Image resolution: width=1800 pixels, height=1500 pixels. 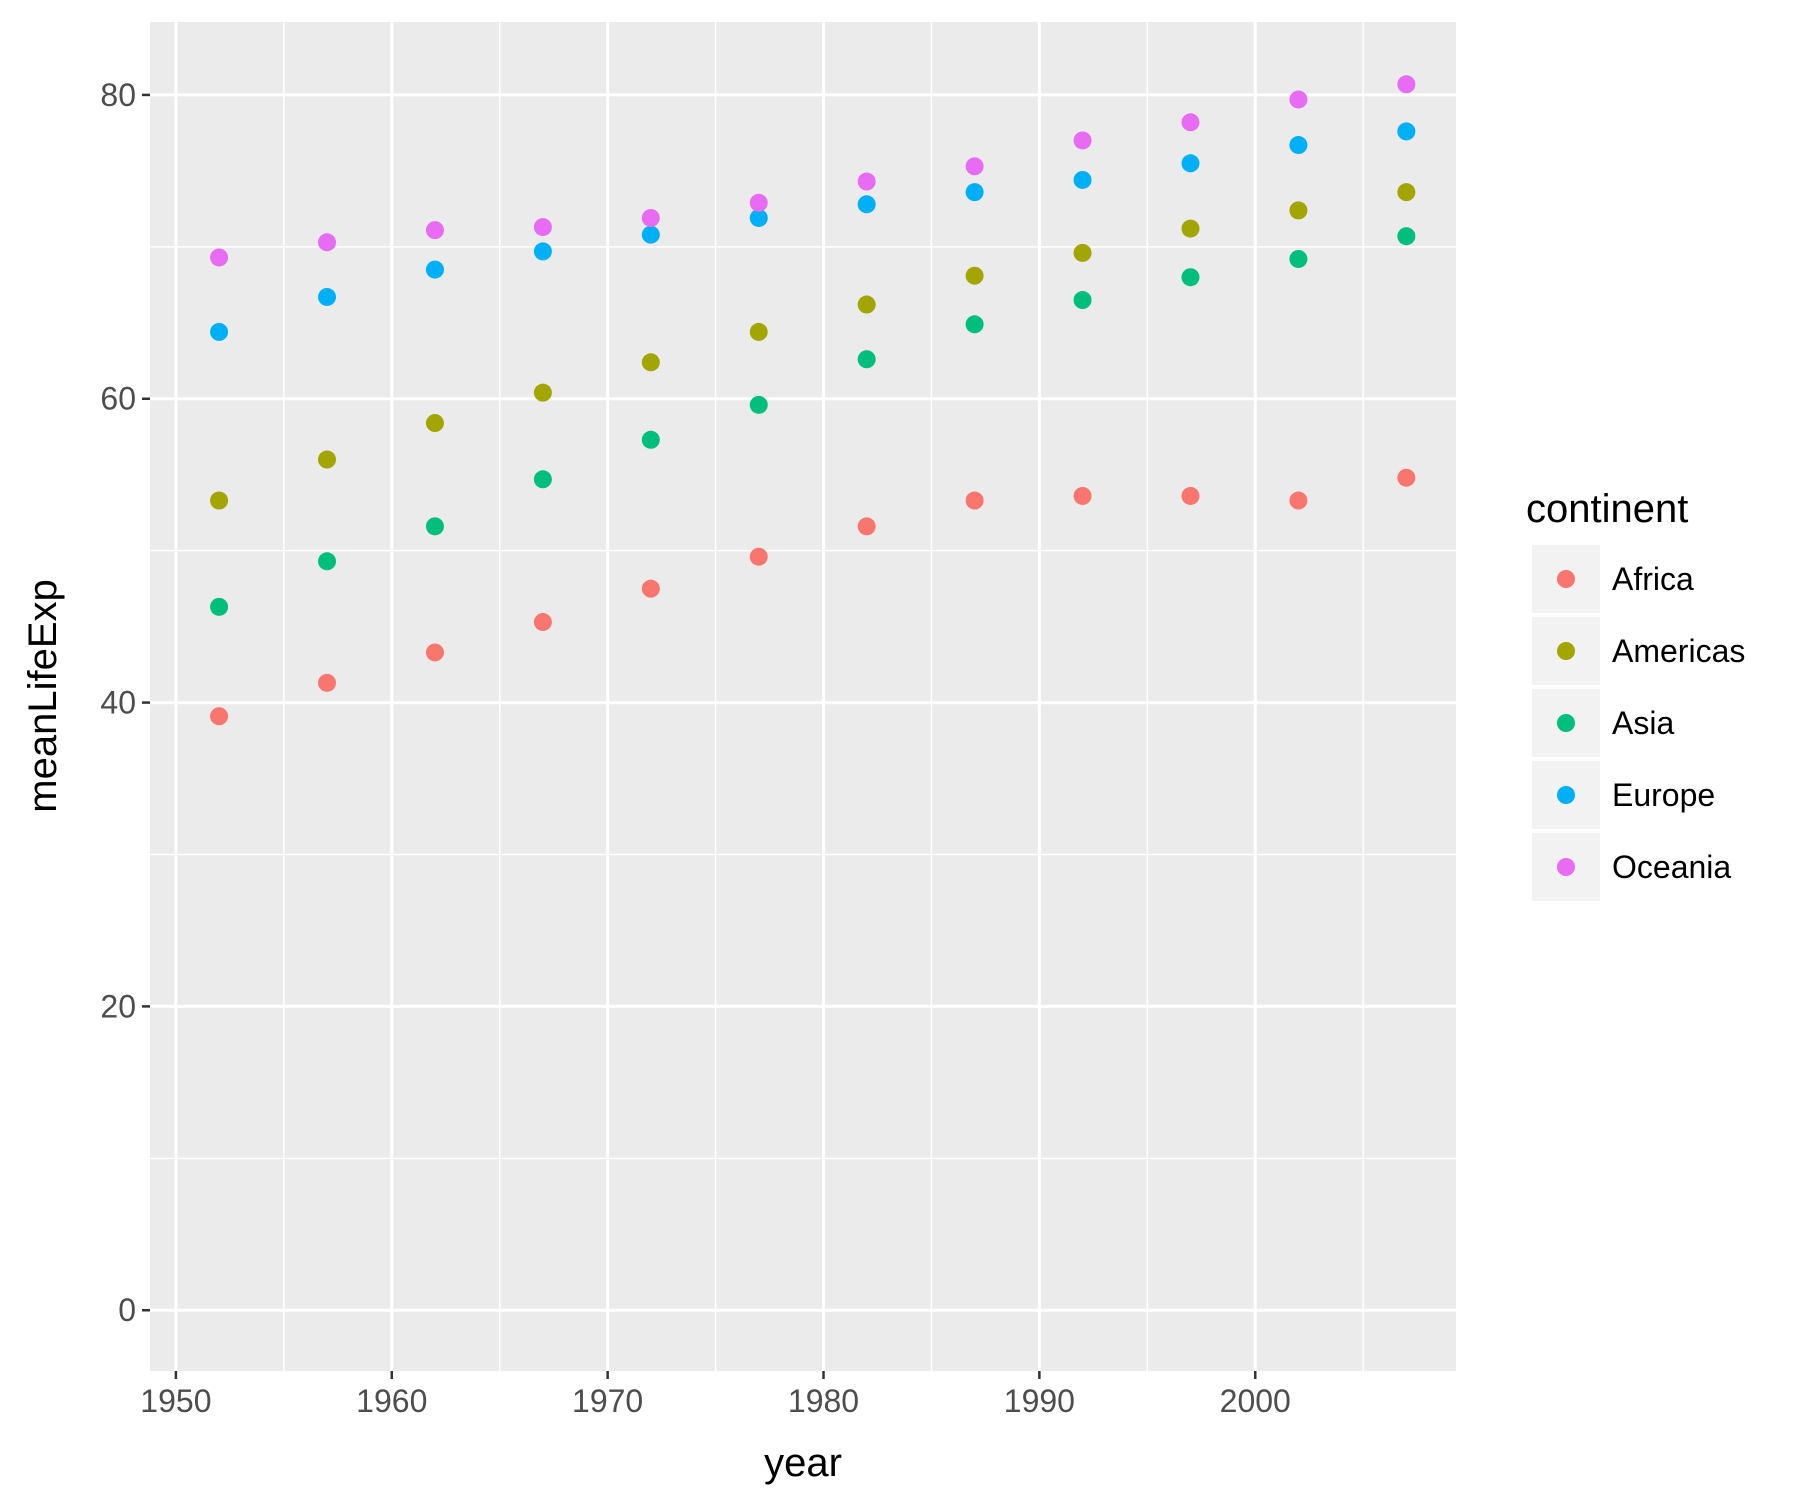 I want to click on x-tick-label: 1960, so click(x=391, y=1401).